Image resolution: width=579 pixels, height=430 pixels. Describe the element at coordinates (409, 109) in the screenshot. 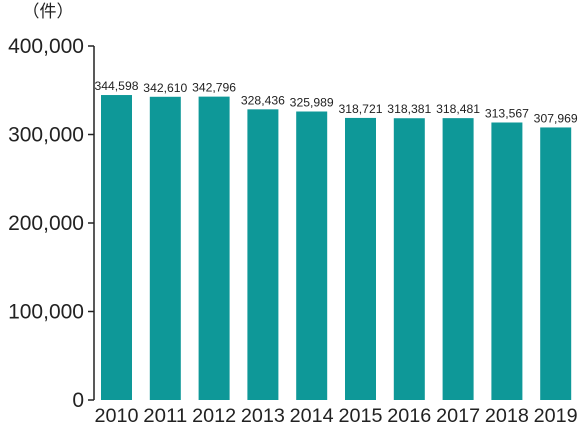

I see `bar-value-label: 318,381` at that location.